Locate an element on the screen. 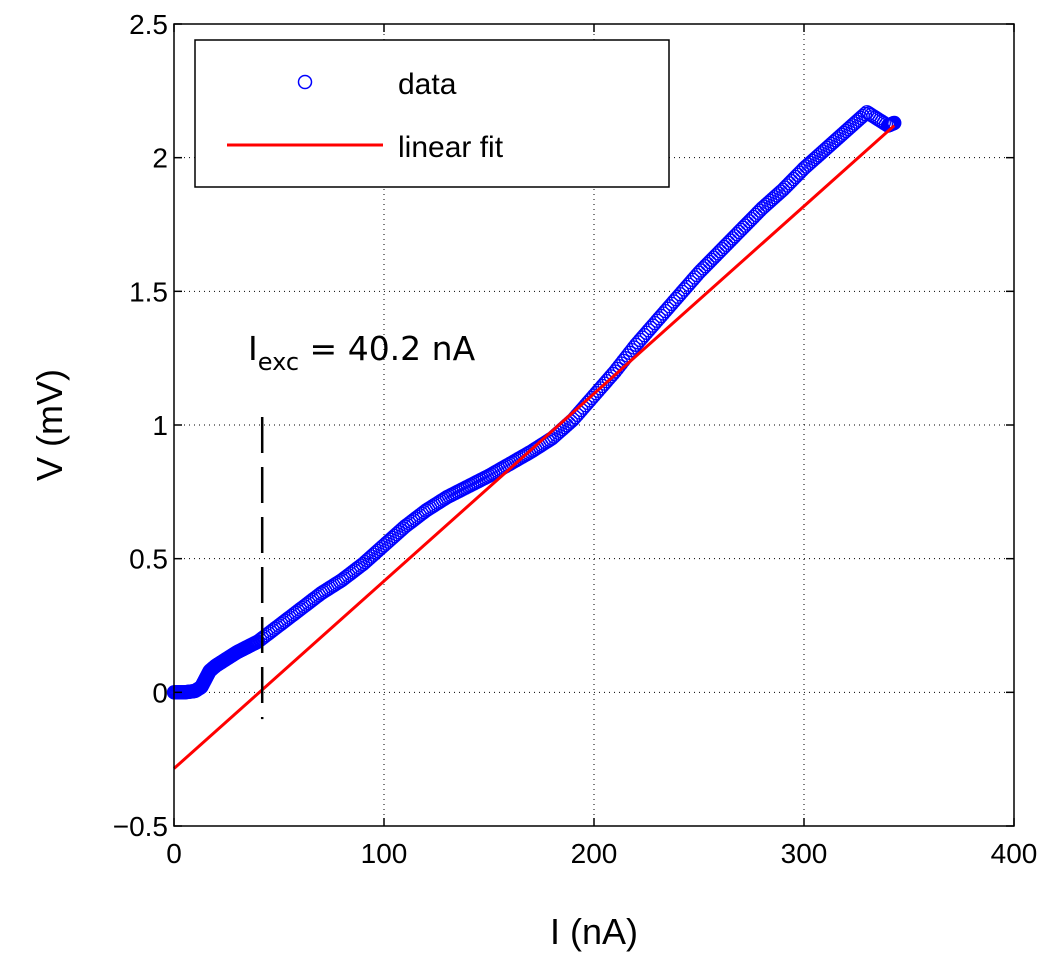 The image size is (1055, 961). annotation-rest: = 40.2 nA is located at coordinates (387, 348).